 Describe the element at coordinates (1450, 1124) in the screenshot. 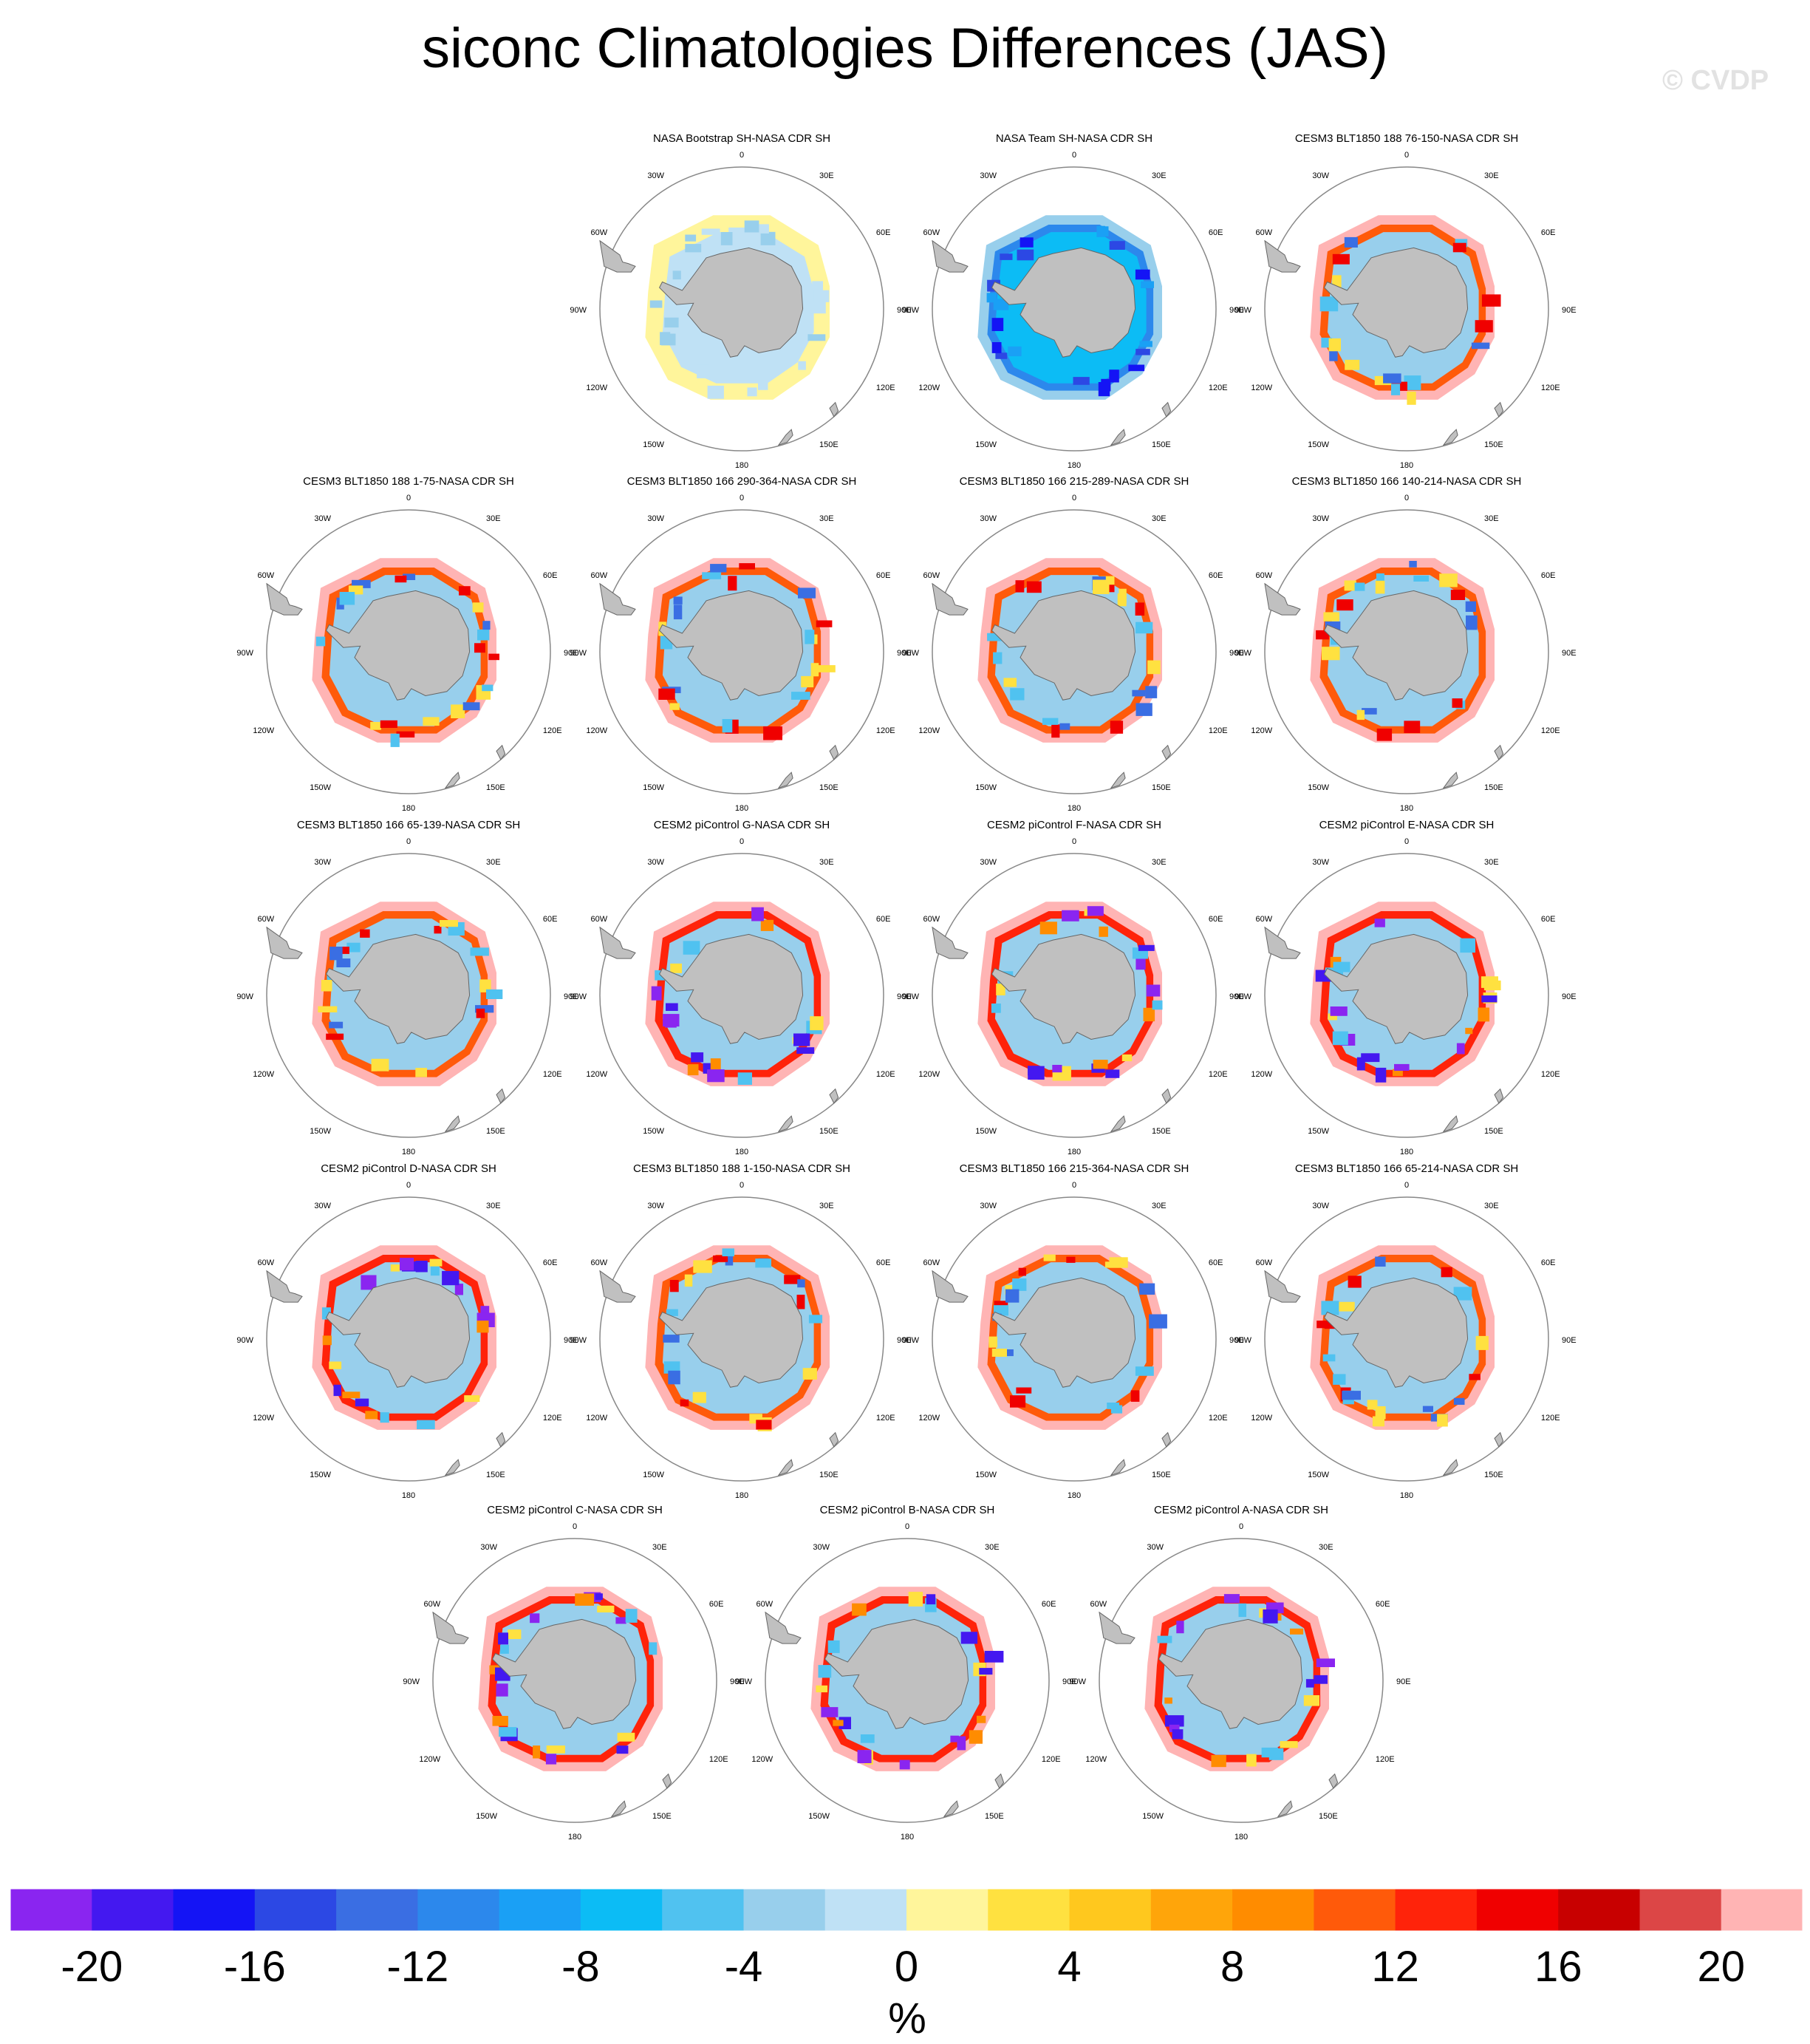

I see `new-zealand-land` at that location.